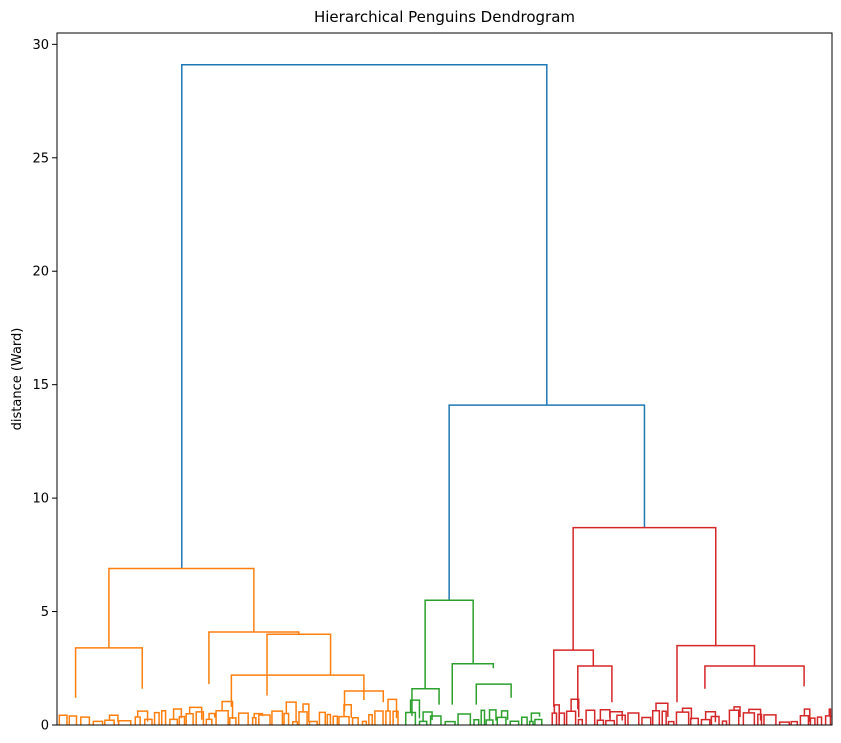 Image resolution: width=841 pixels, height=743 pixels. What do you see at coordinates (45, 726) in the screenshot?
I see `y-tick-label: 0` at bounding box center [45, 726].